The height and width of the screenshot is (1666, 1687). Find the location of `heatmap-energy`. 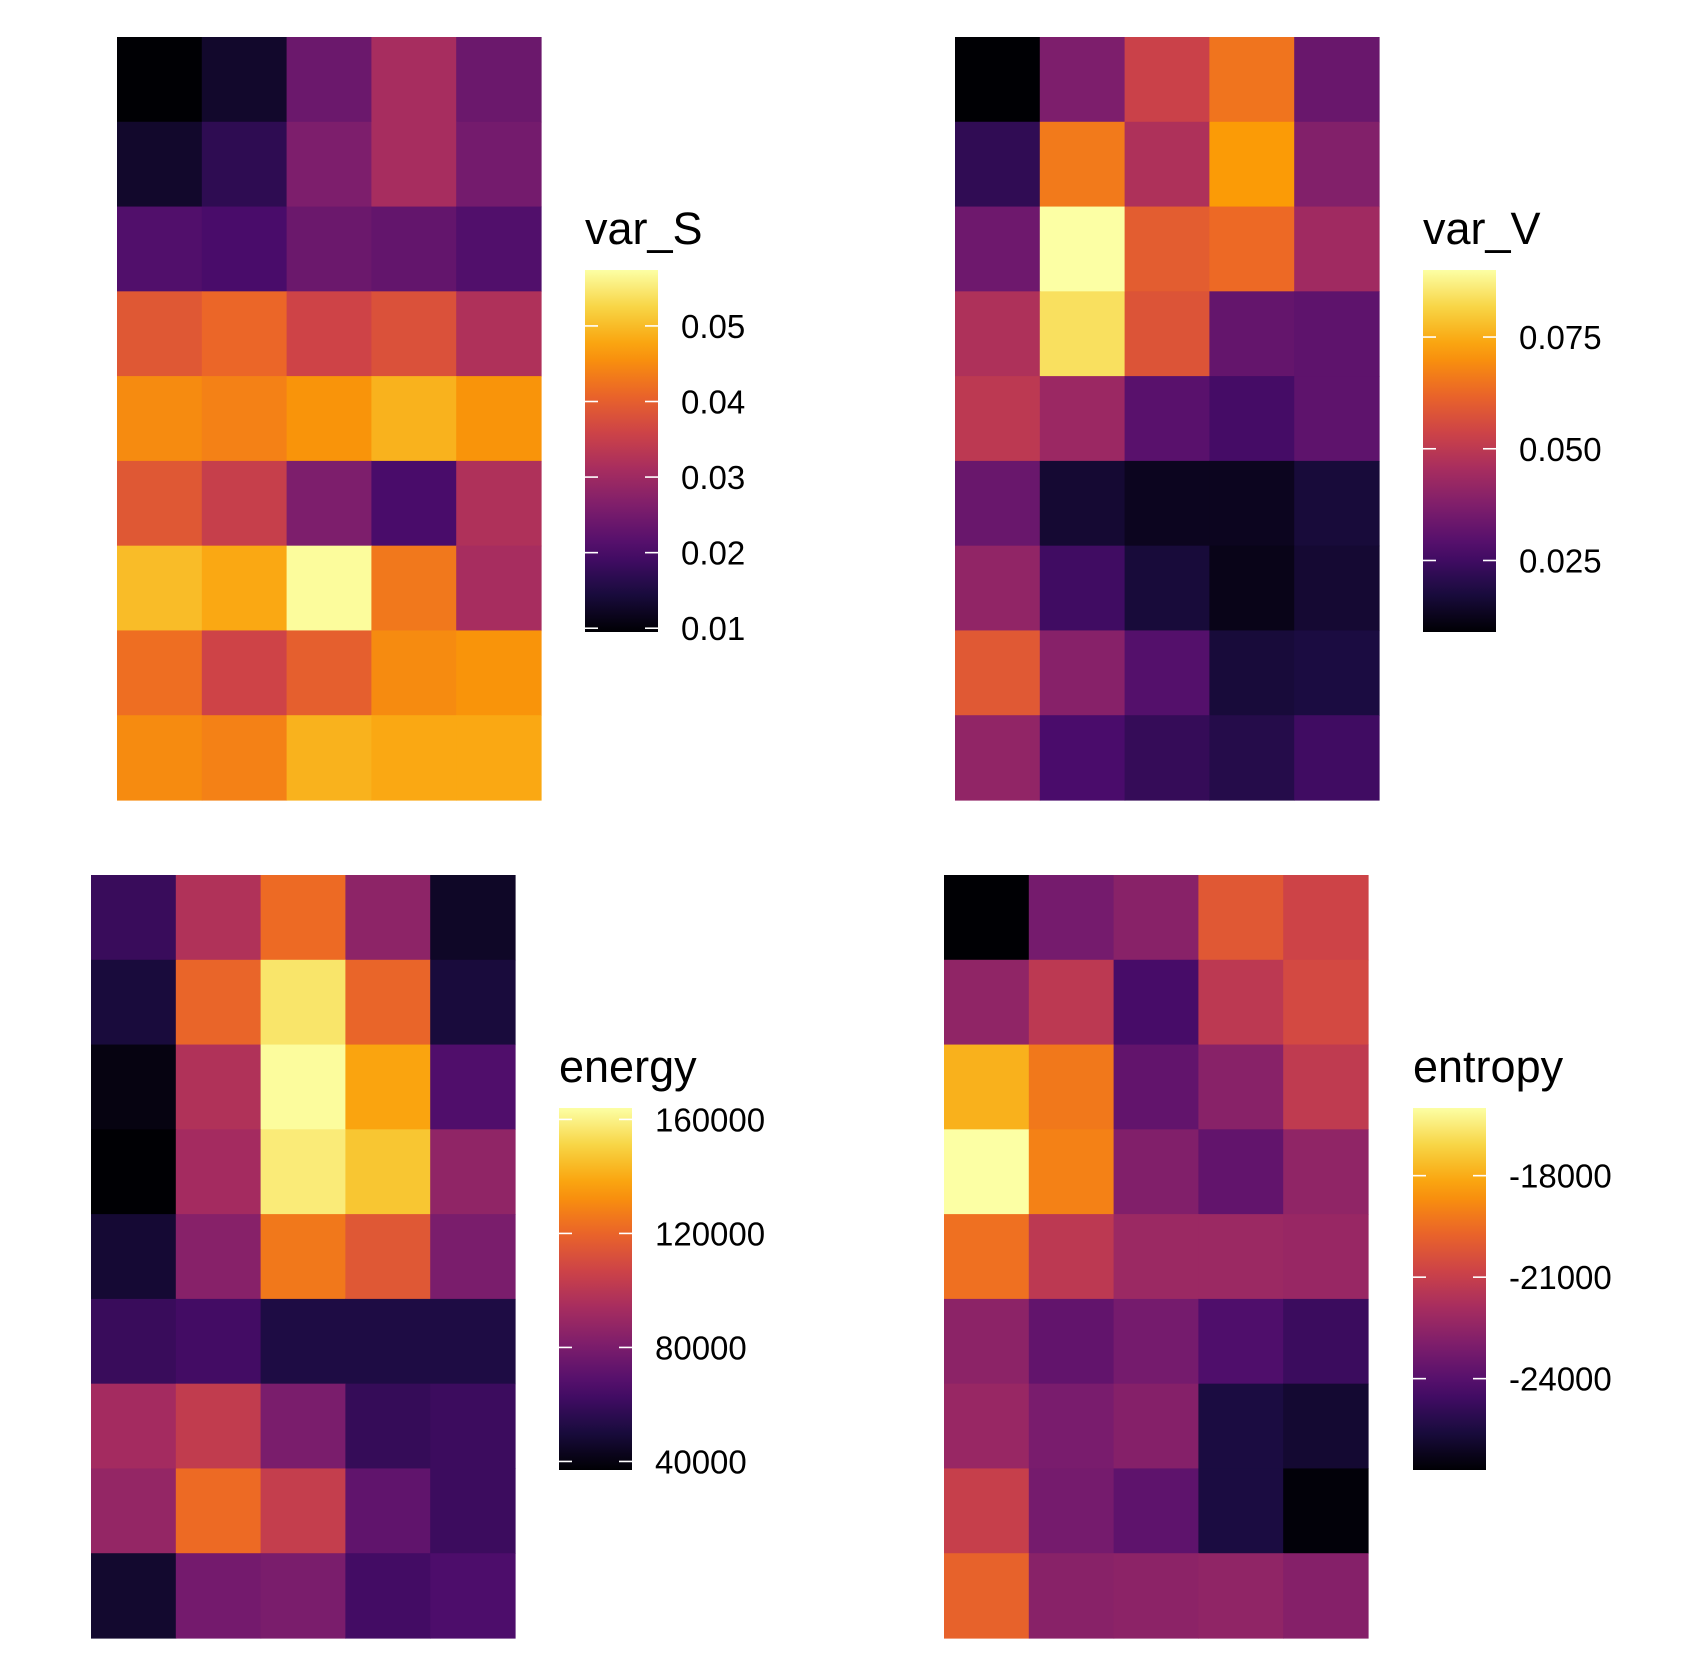

heatmap-energy is located at coordinates (303, 1257).